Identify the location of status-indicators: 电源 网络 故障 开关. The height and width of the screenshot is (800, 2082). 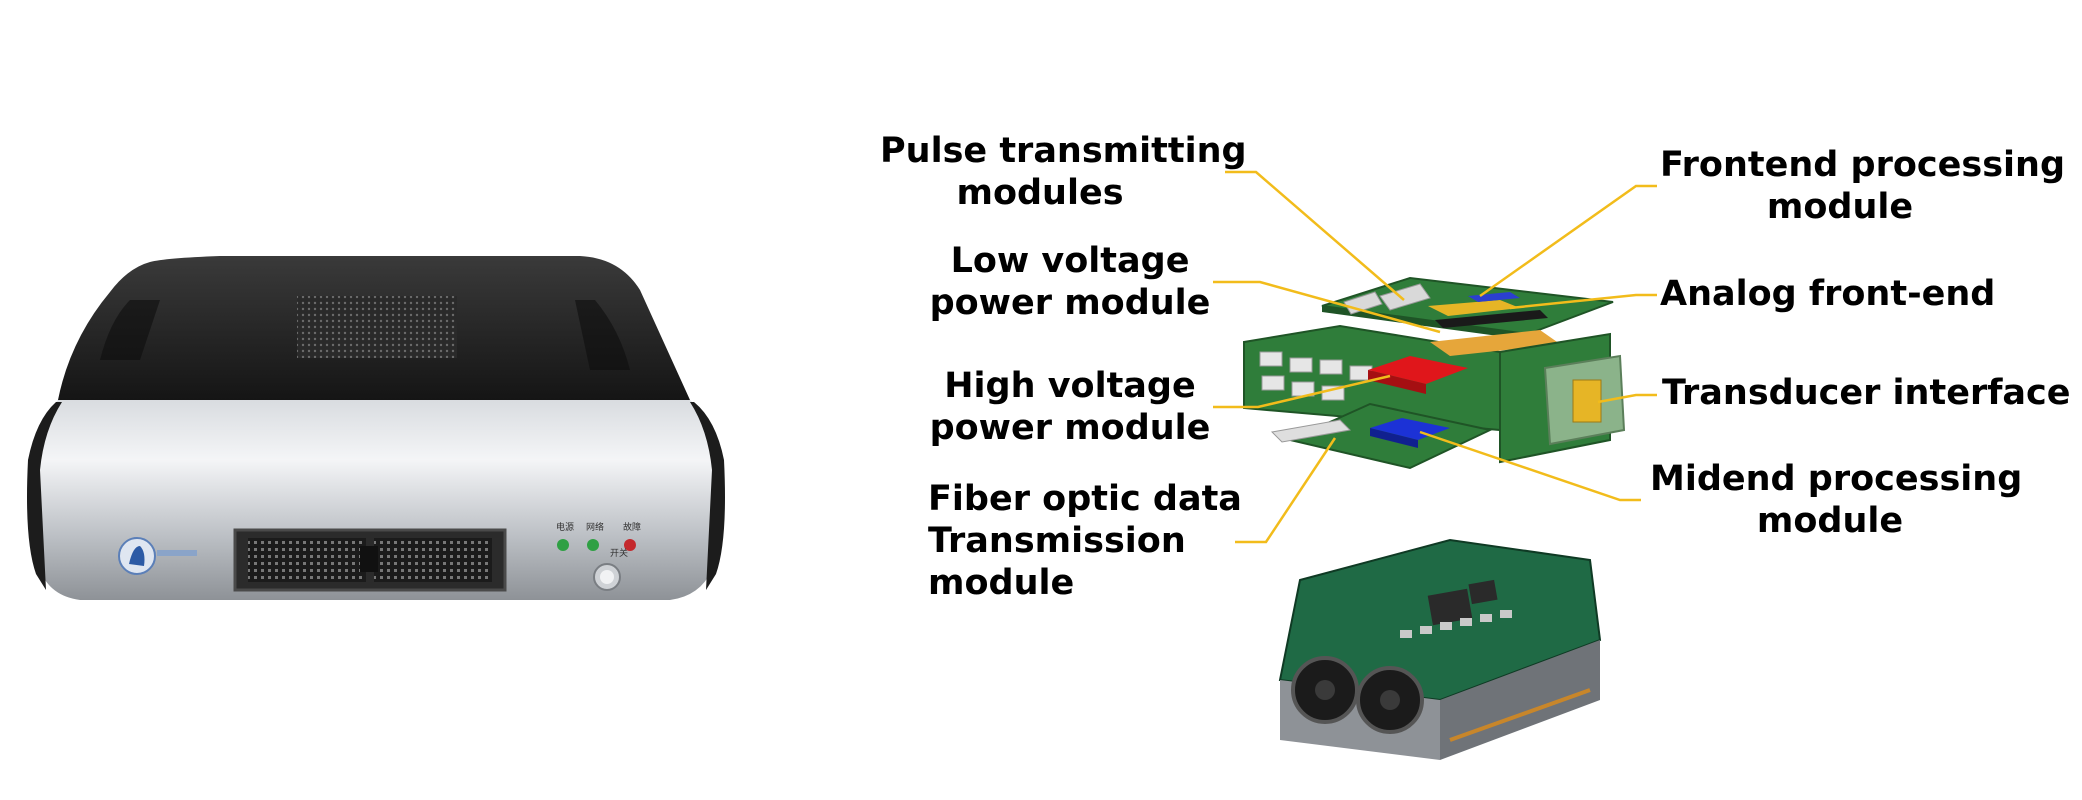
(598, 540).